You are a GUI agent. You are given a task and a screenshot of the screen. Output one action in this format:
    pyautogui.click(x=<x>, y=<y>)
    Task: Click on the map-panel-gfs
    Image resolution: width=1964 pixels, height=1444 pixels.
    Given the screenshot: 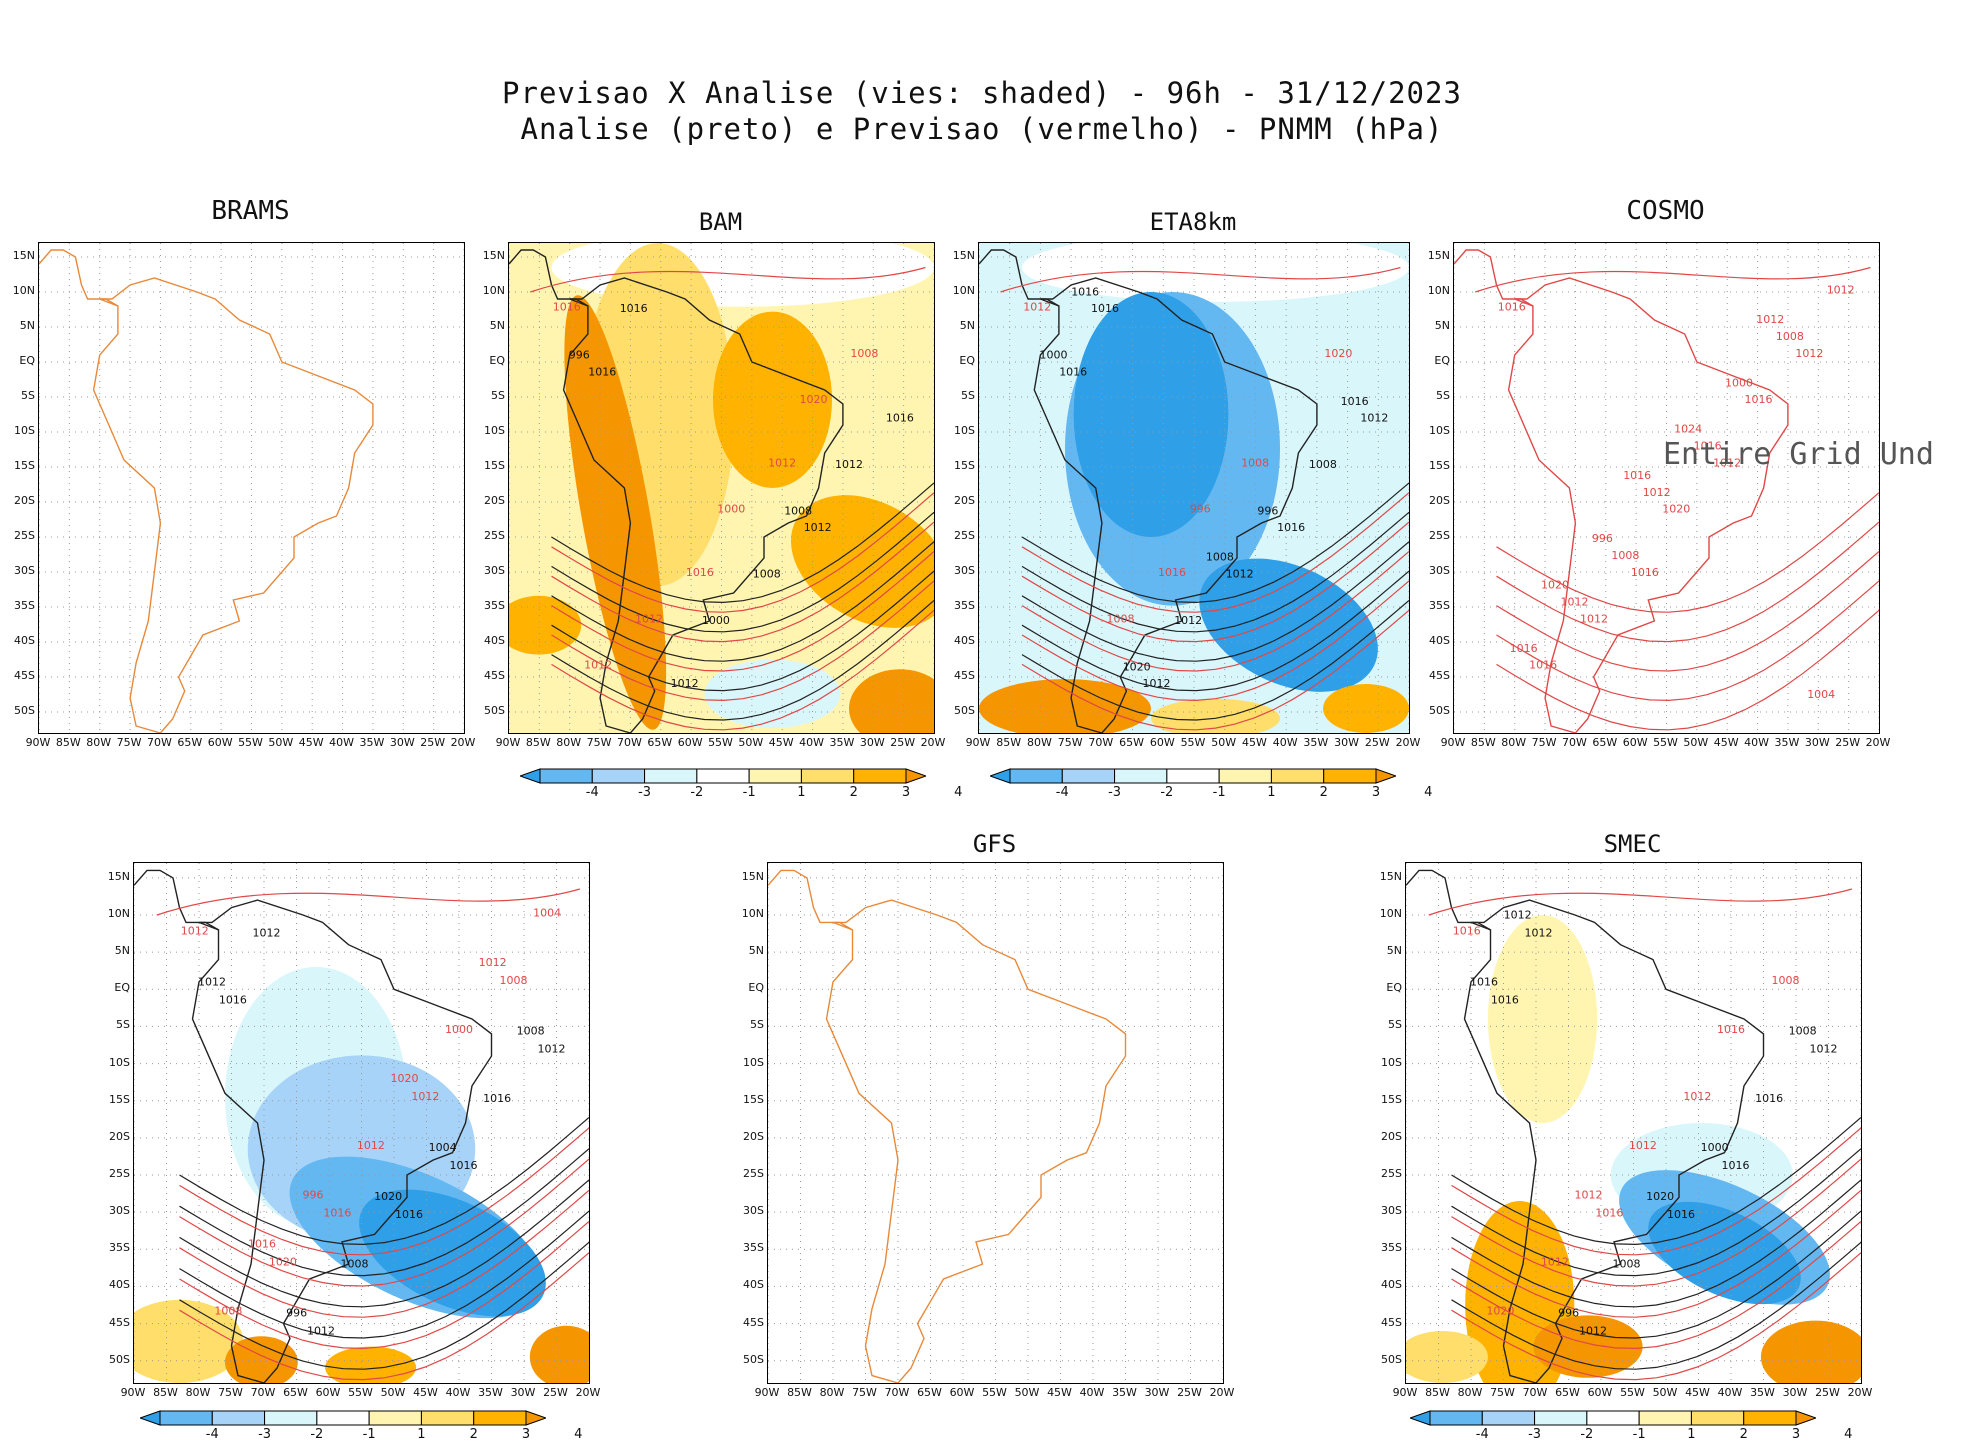 What is the action you would take?
    pyautogui.click(x=995, y=1123)
    